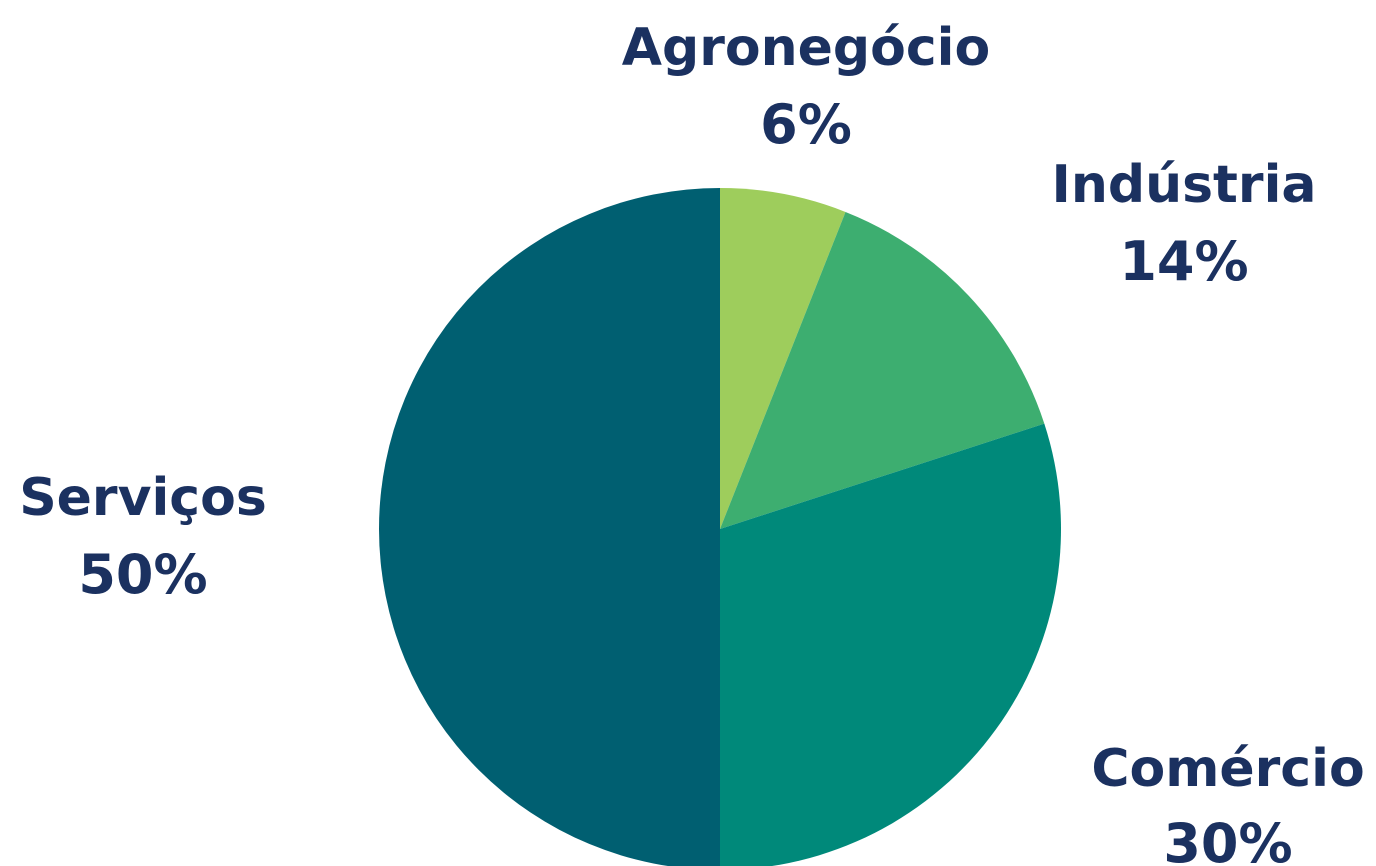  What do you see at coordinates (1183, 261) in the screenshot?
I see `slice-value-industria: 14%` at bounding box center [1183, 261].